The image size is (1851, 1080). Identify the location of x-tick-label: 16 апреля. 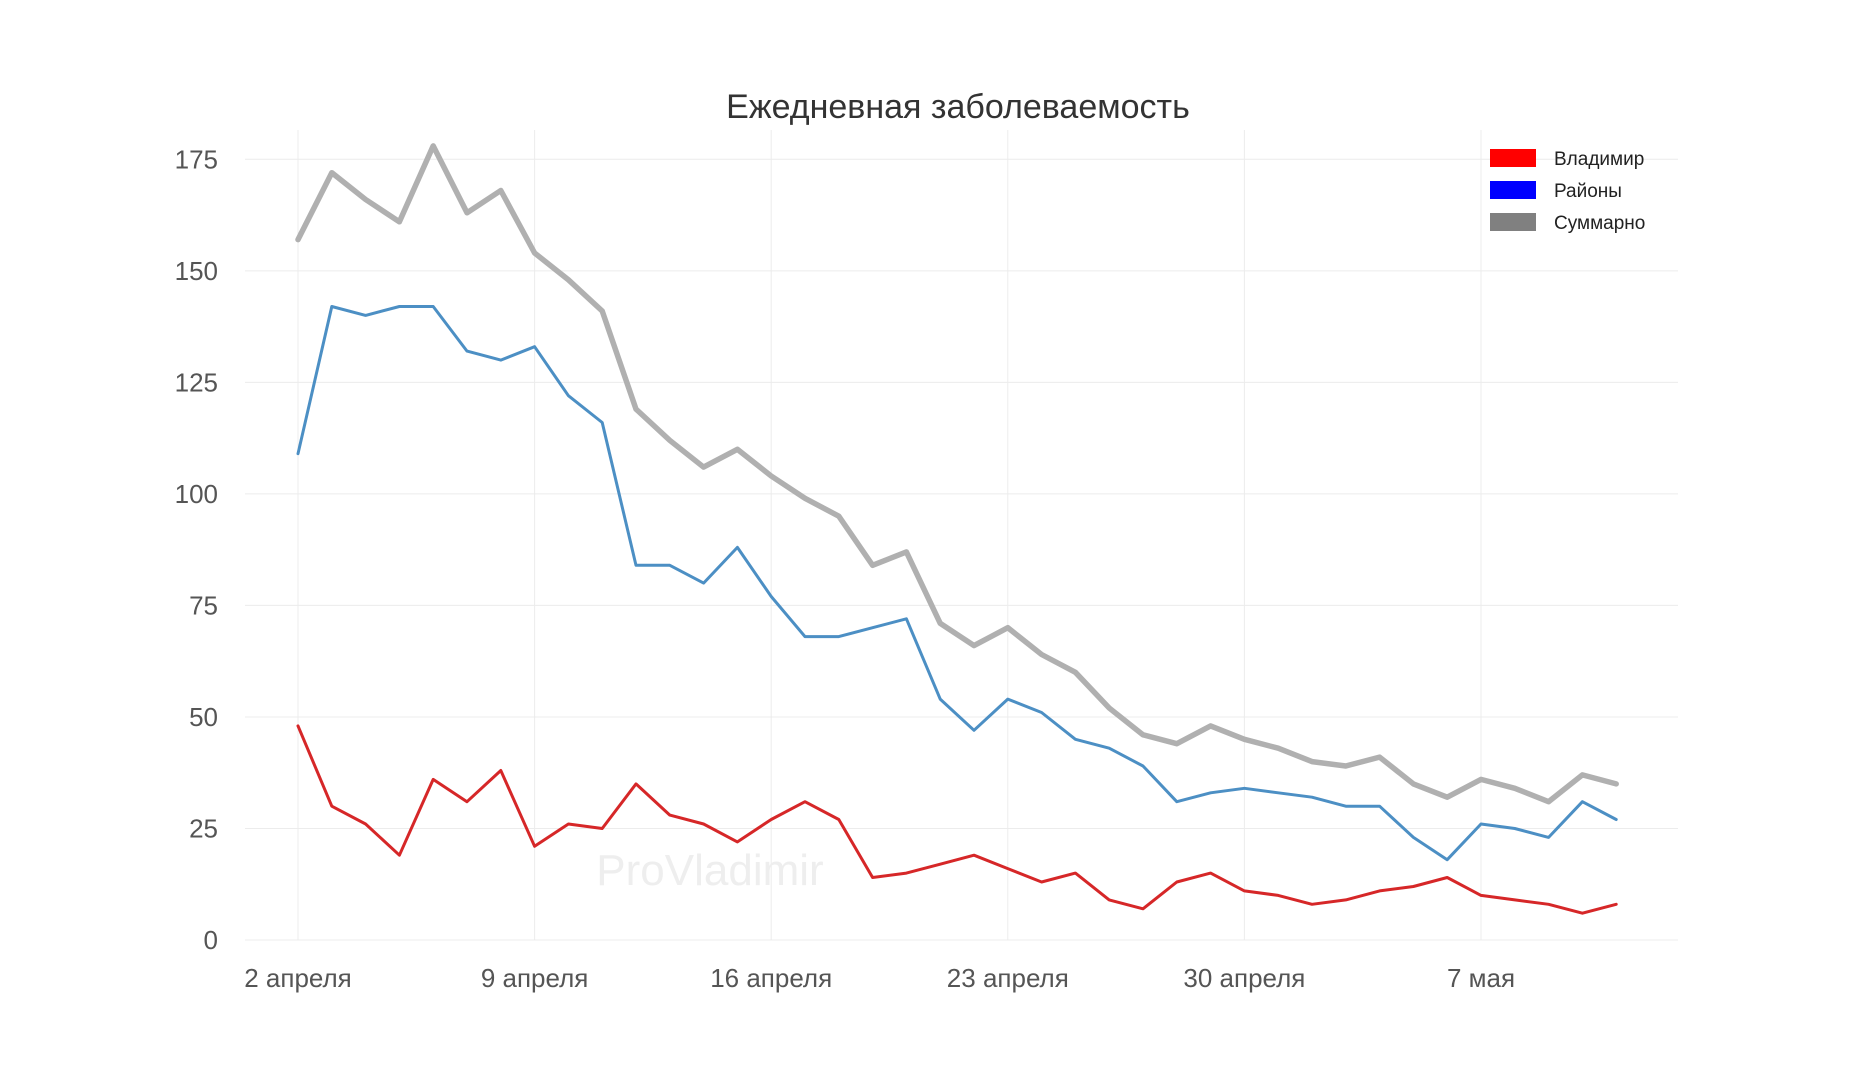
(771, 978).